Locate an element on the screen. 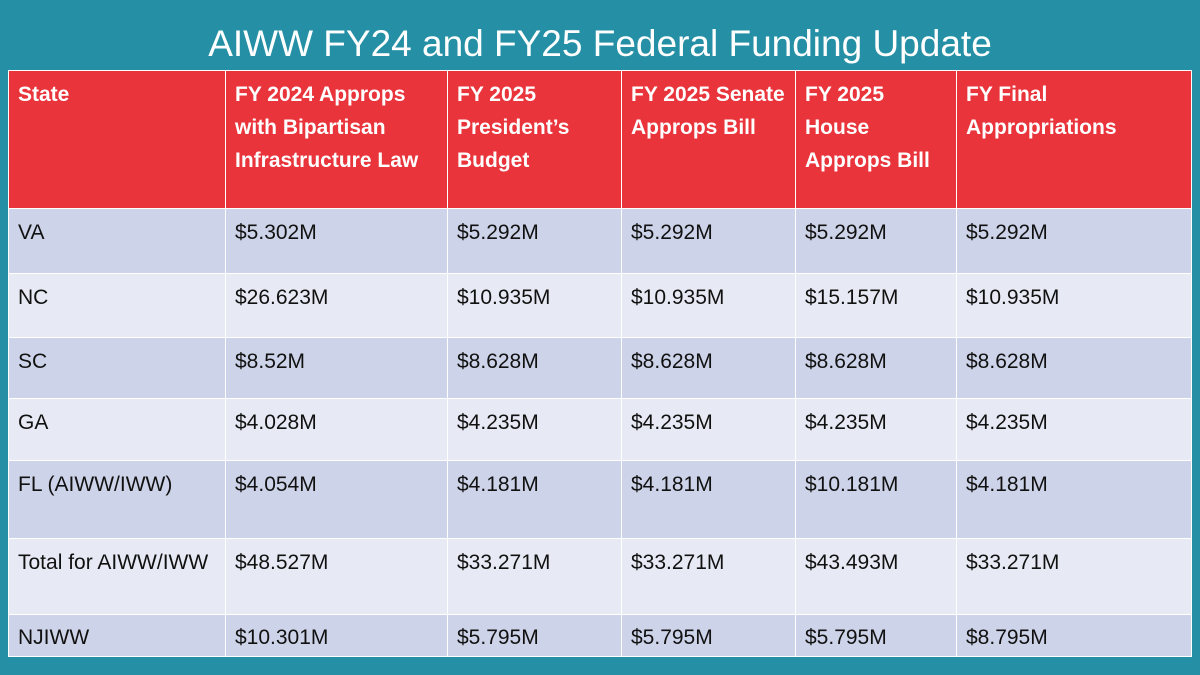 This screenshot has height=675, width=1200. value-cell: $10.301M is located at coordinates (336, 635).